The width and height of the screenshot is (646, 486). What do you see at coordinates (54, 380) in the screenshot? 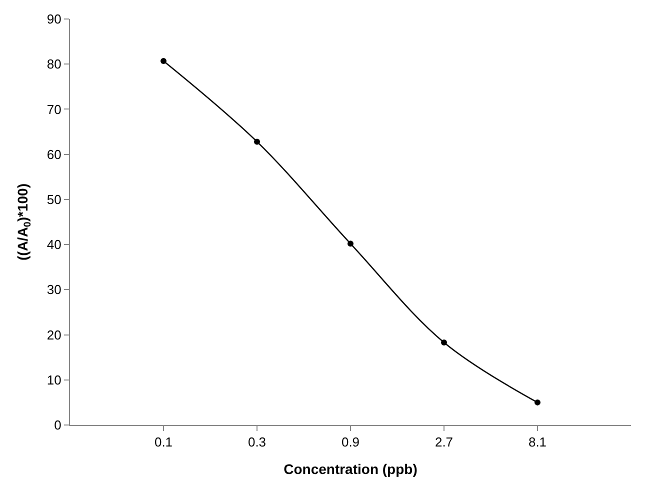
I see `y-tick-label: 10` at bounding box center [54, 380].